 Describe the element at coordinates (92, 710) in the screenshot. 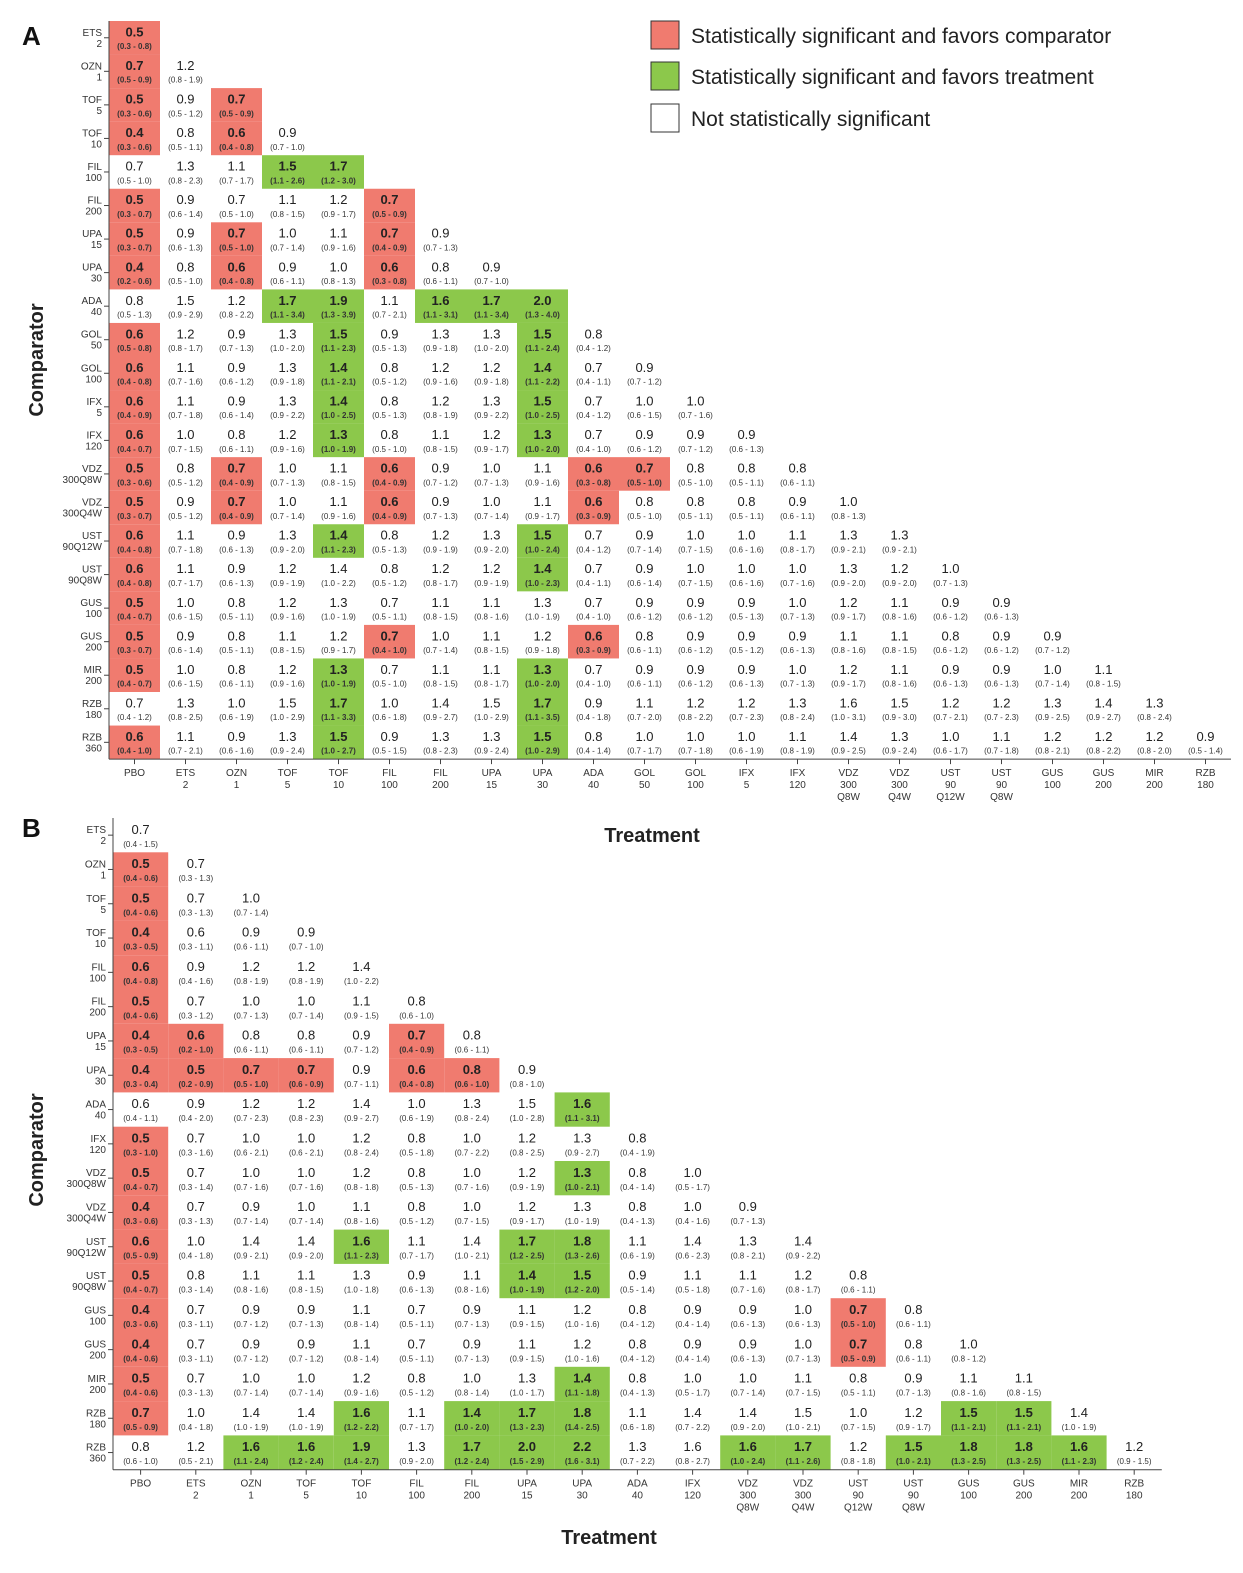

I see `y-tick-label: RZB 180` at that location.